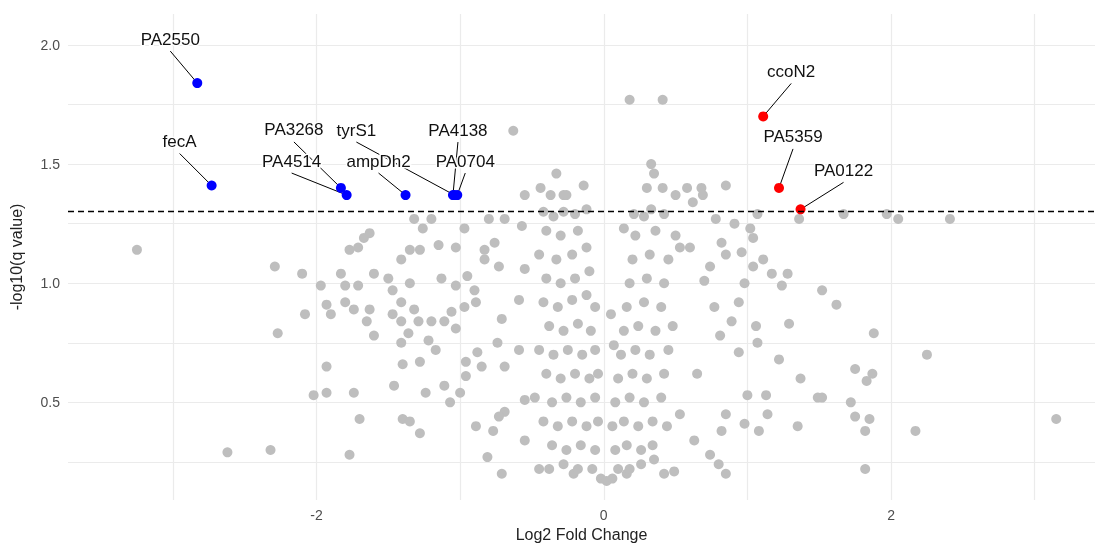 Image resolution: width=1097 pixels, height=554 pixels. What do you see at coordinates (50, 283) in the screenshot?
I see `y-tick-label: 1.0` at bounding box center [50, 283].